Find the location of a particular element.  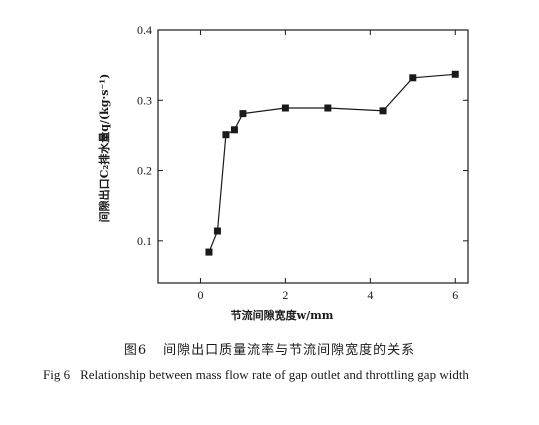

y-axis-title: 间隙出口C₂排水量q/(kg·s⁻¹) is located at coordinates (104, 148).